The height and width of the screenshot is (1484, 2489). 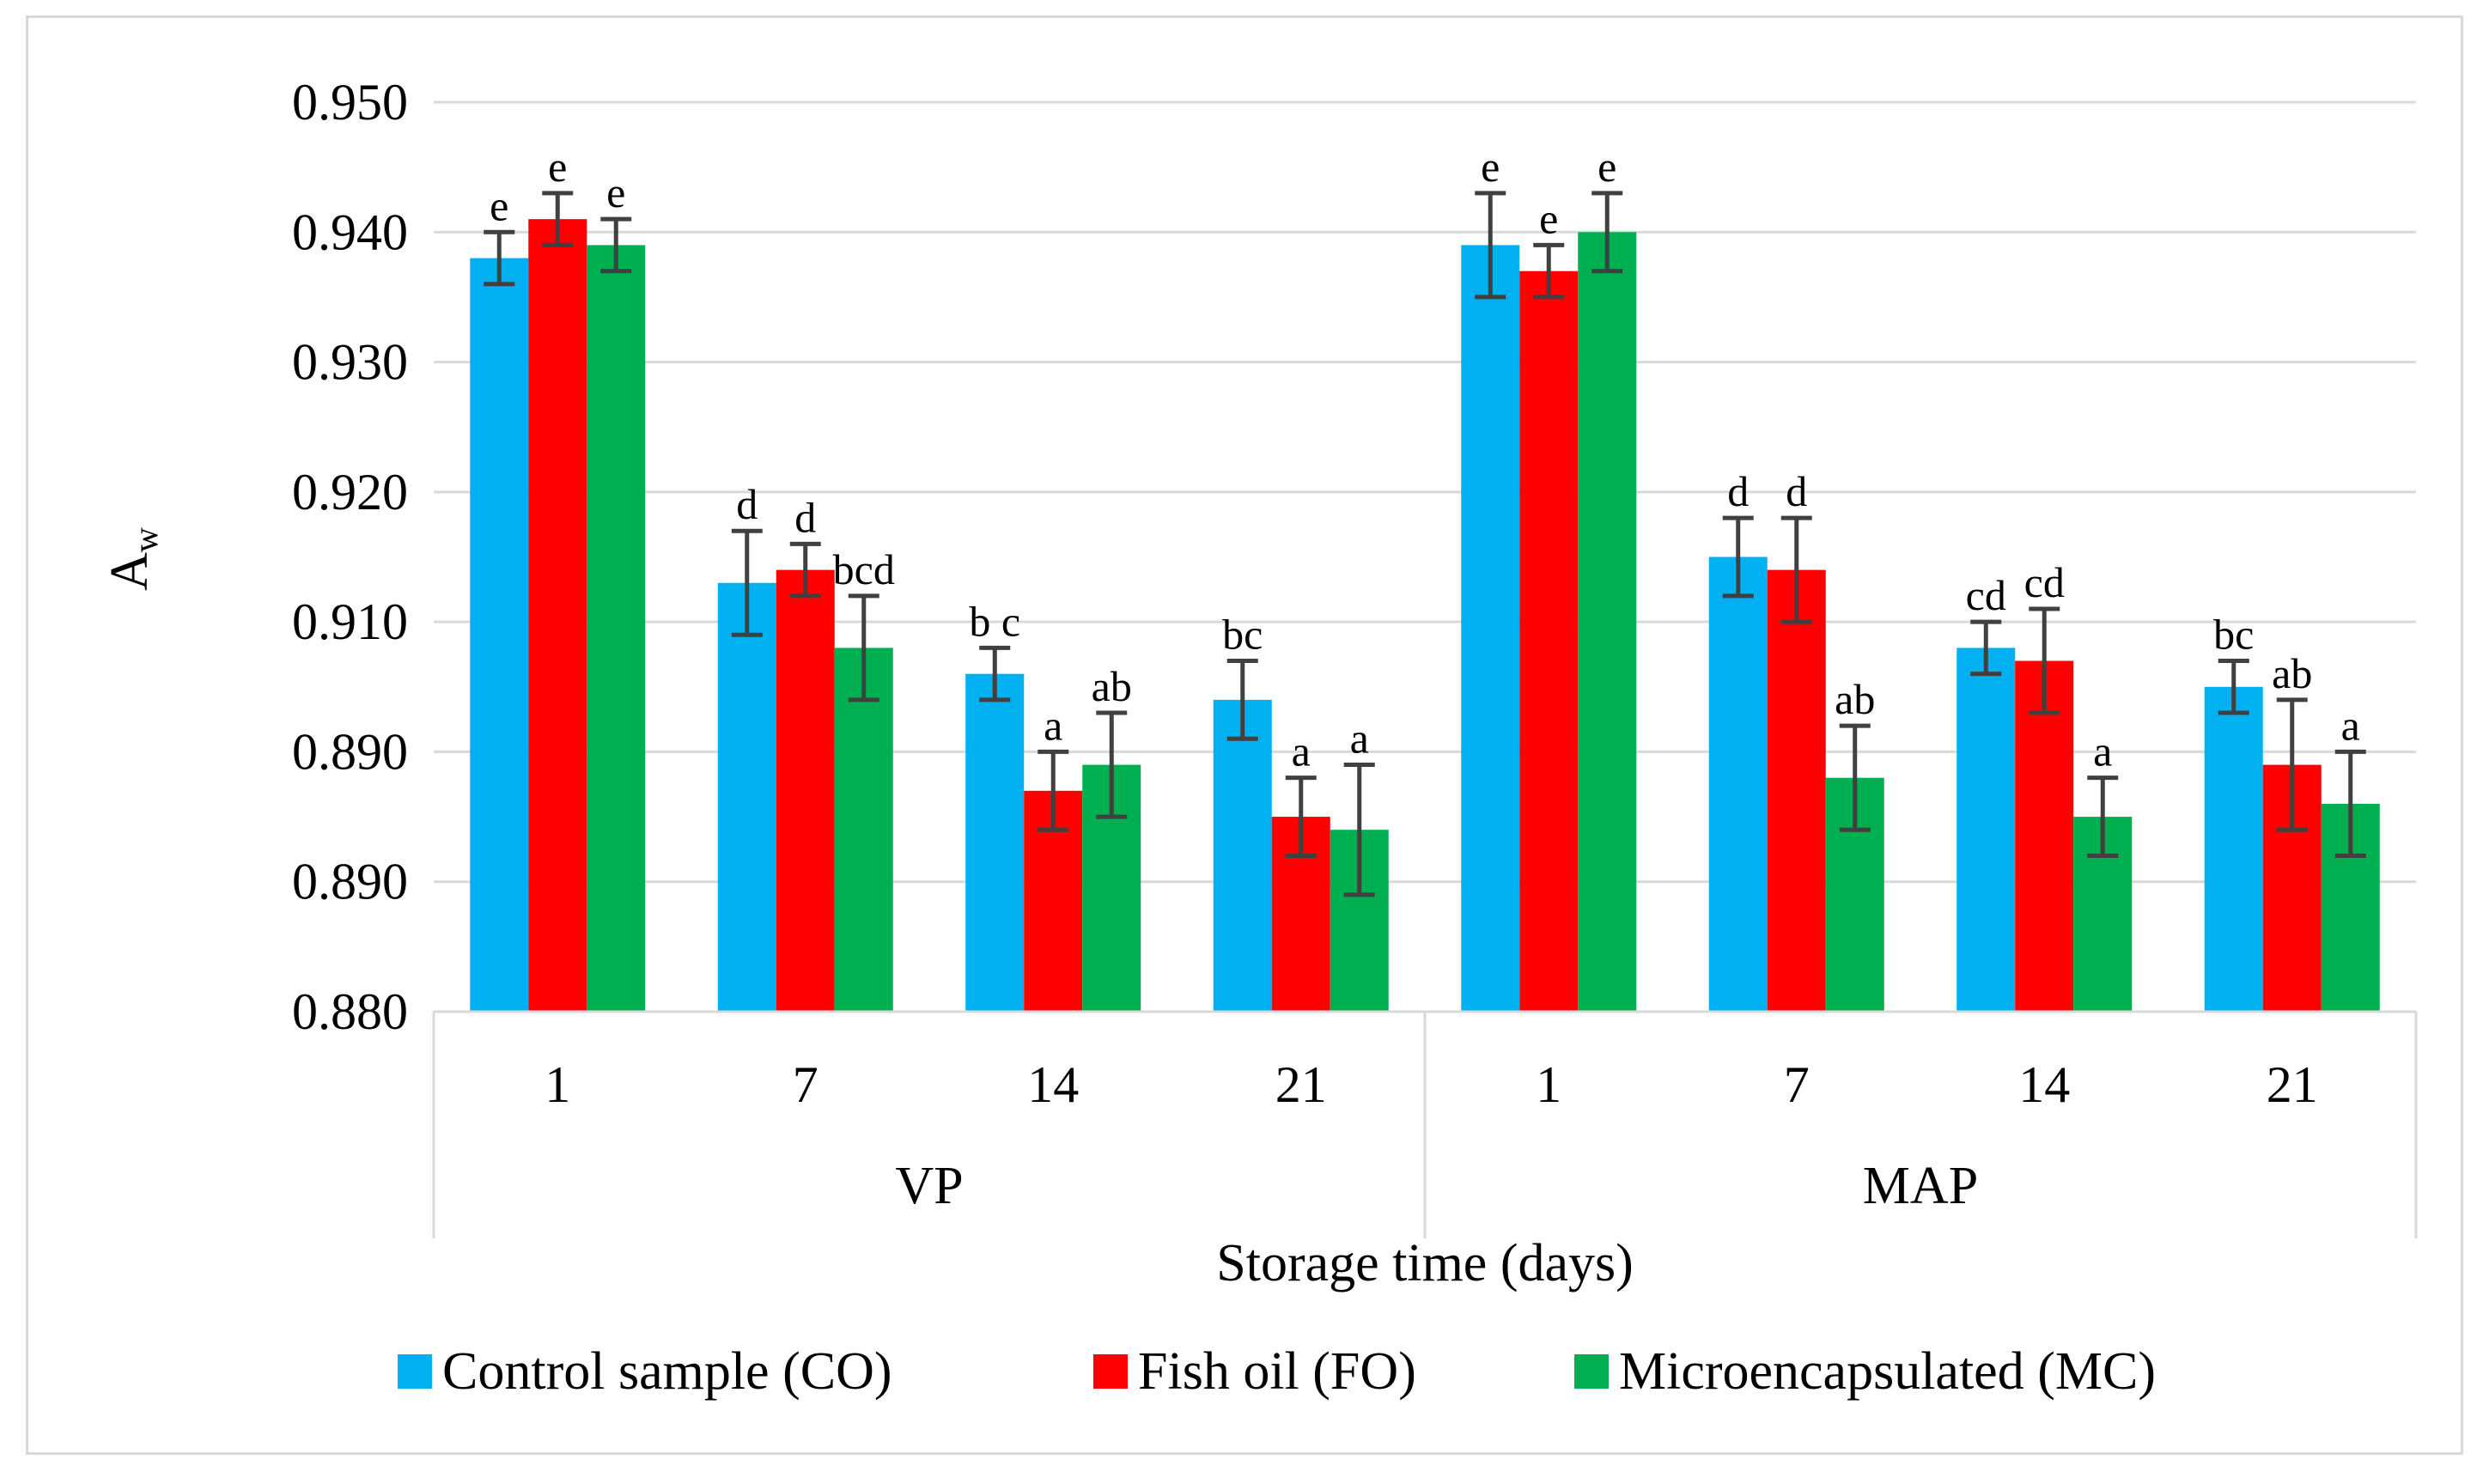 What do you see at coordinates (350, 102) in the screenshot?
I see `y-tick-label: 0.950` at bounding box center [350, 102].